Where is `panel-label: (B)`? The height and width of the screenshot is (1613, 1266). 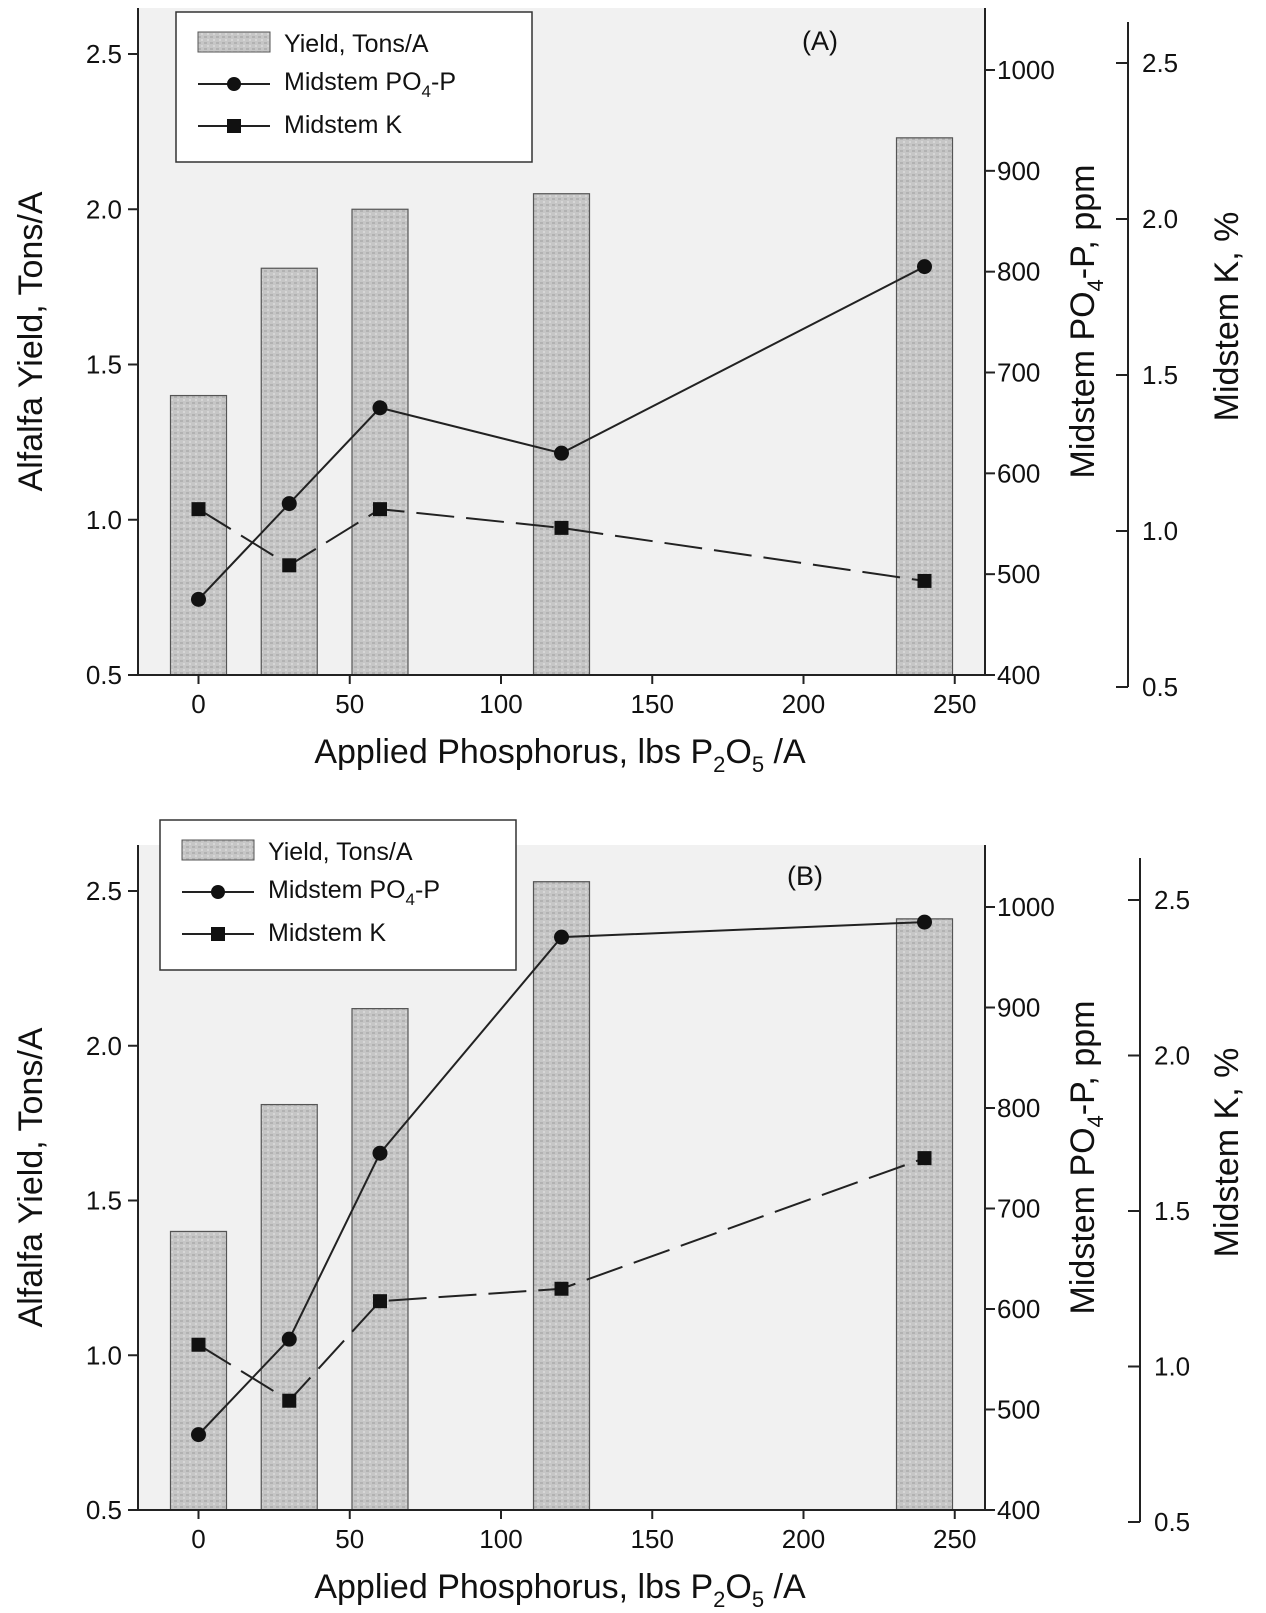 panel-label: (B) is located at coordinates (805, 876).